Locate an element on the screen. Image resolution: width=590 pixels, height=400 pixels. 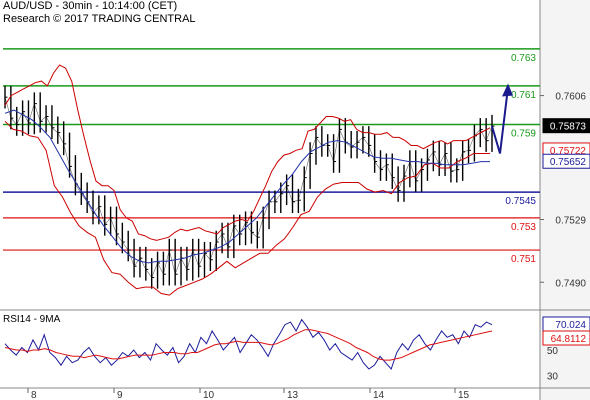
level-label-1: 0.761 is located at coordinates (523, 95).